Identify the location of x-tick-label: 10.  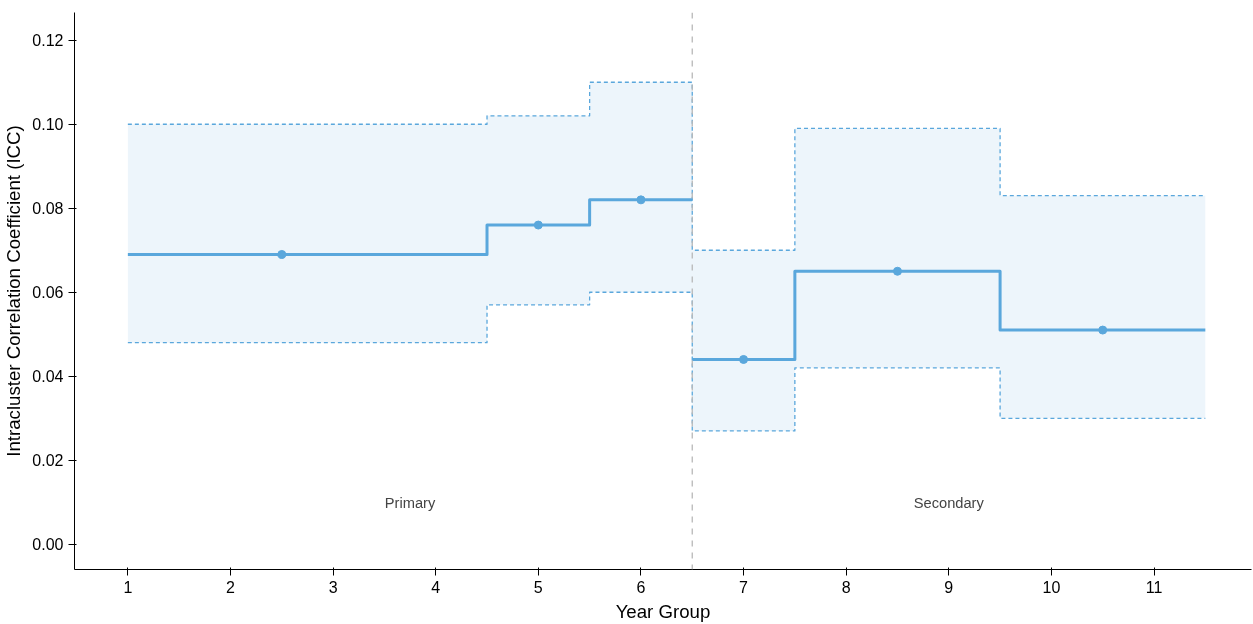
(1051, 587).